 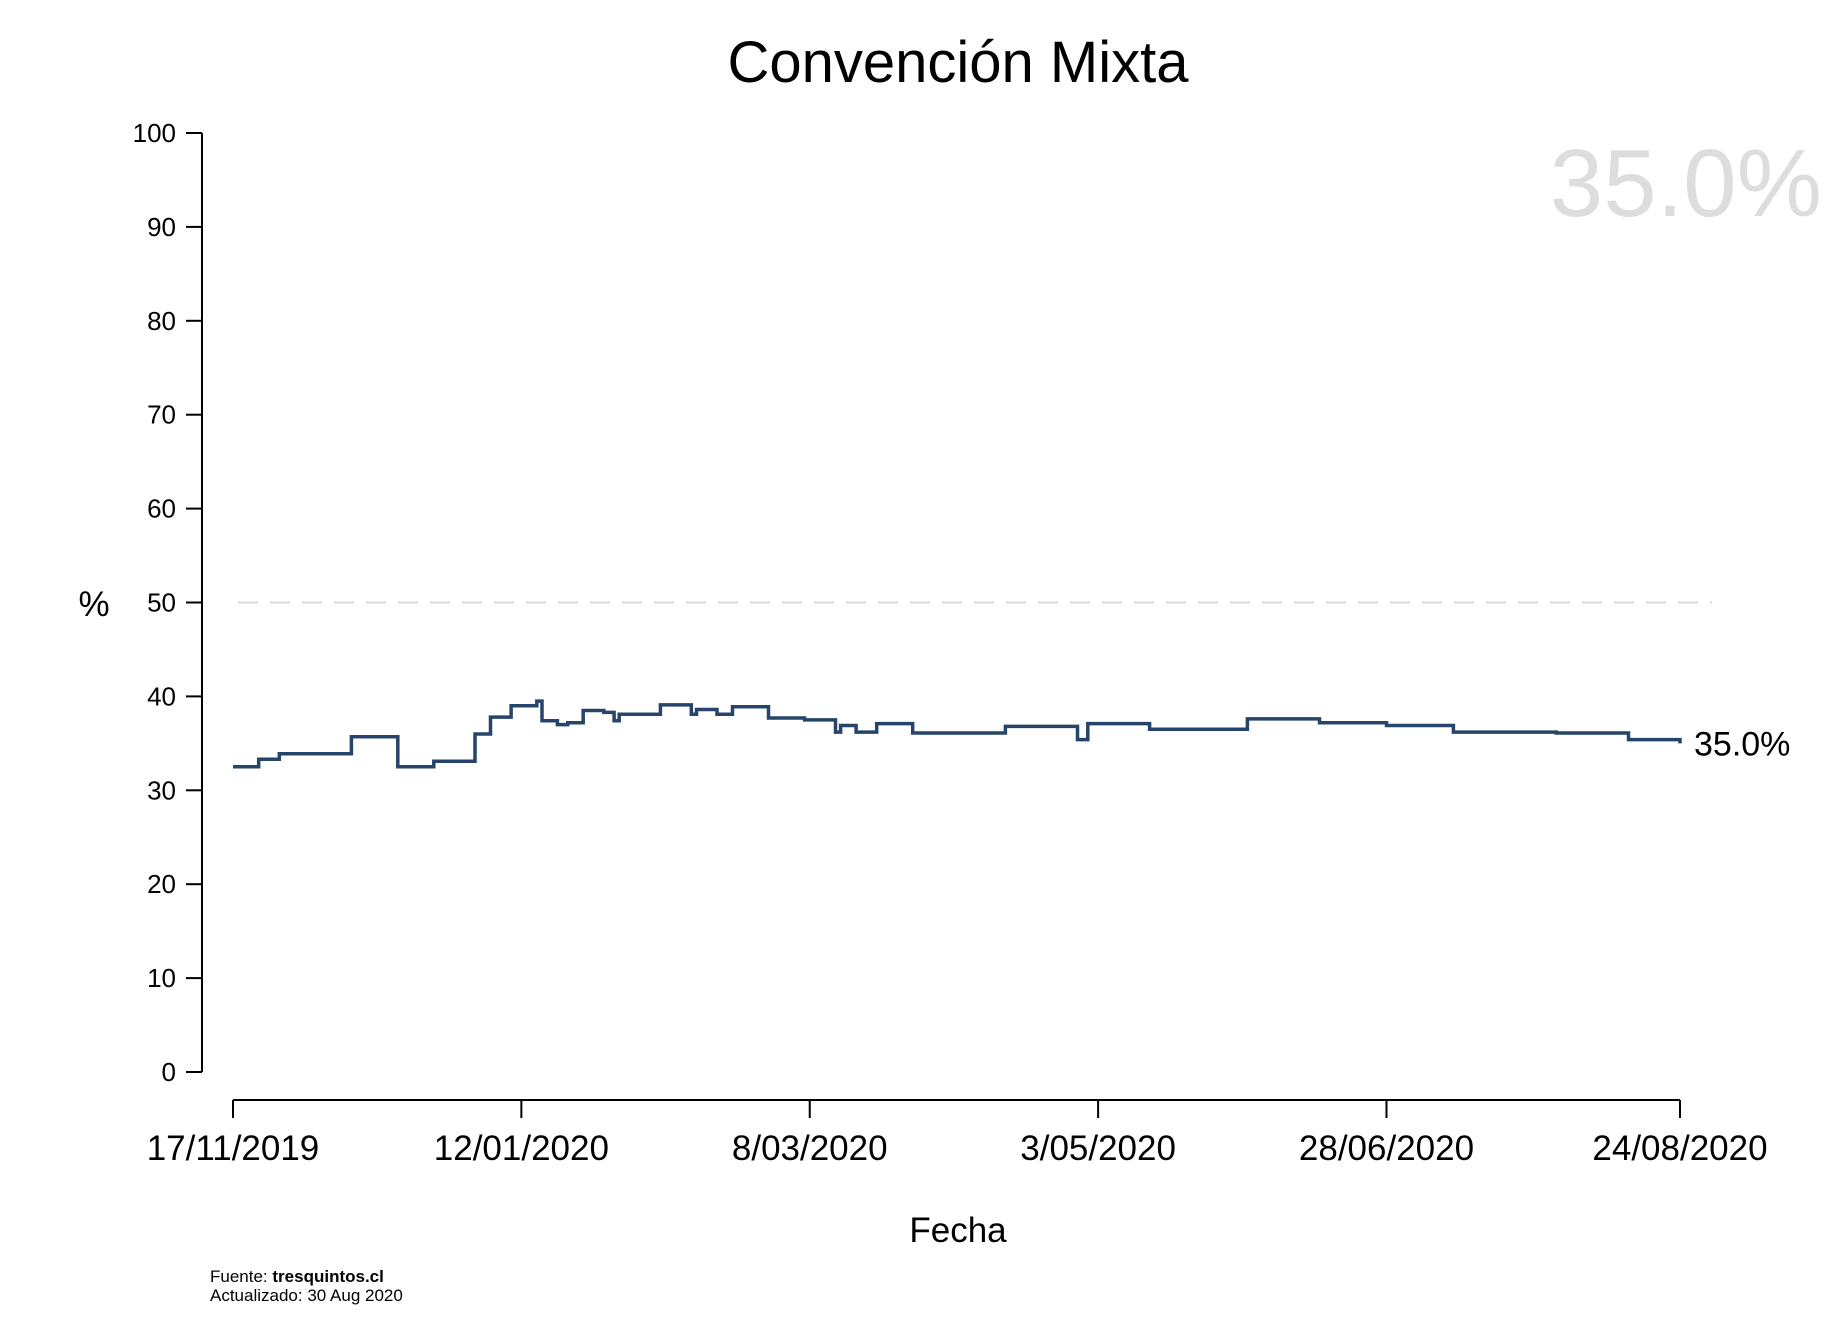 I want to click on end-value-label: 35.0%, so click(x=1742, y=744).